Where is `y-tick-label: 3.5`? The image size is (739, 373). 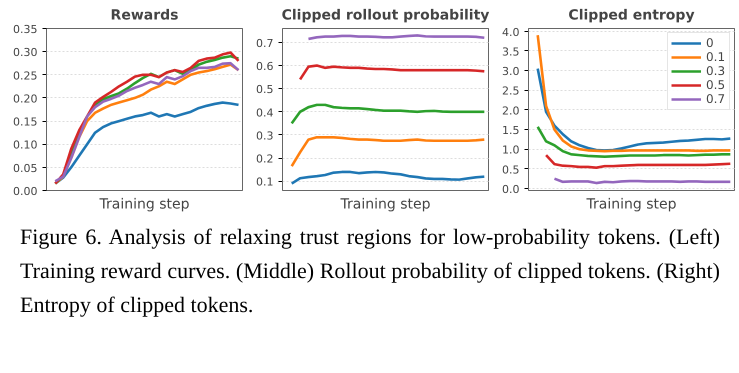 y-tick-label: 3.5 is located at coordinates (511, 51).